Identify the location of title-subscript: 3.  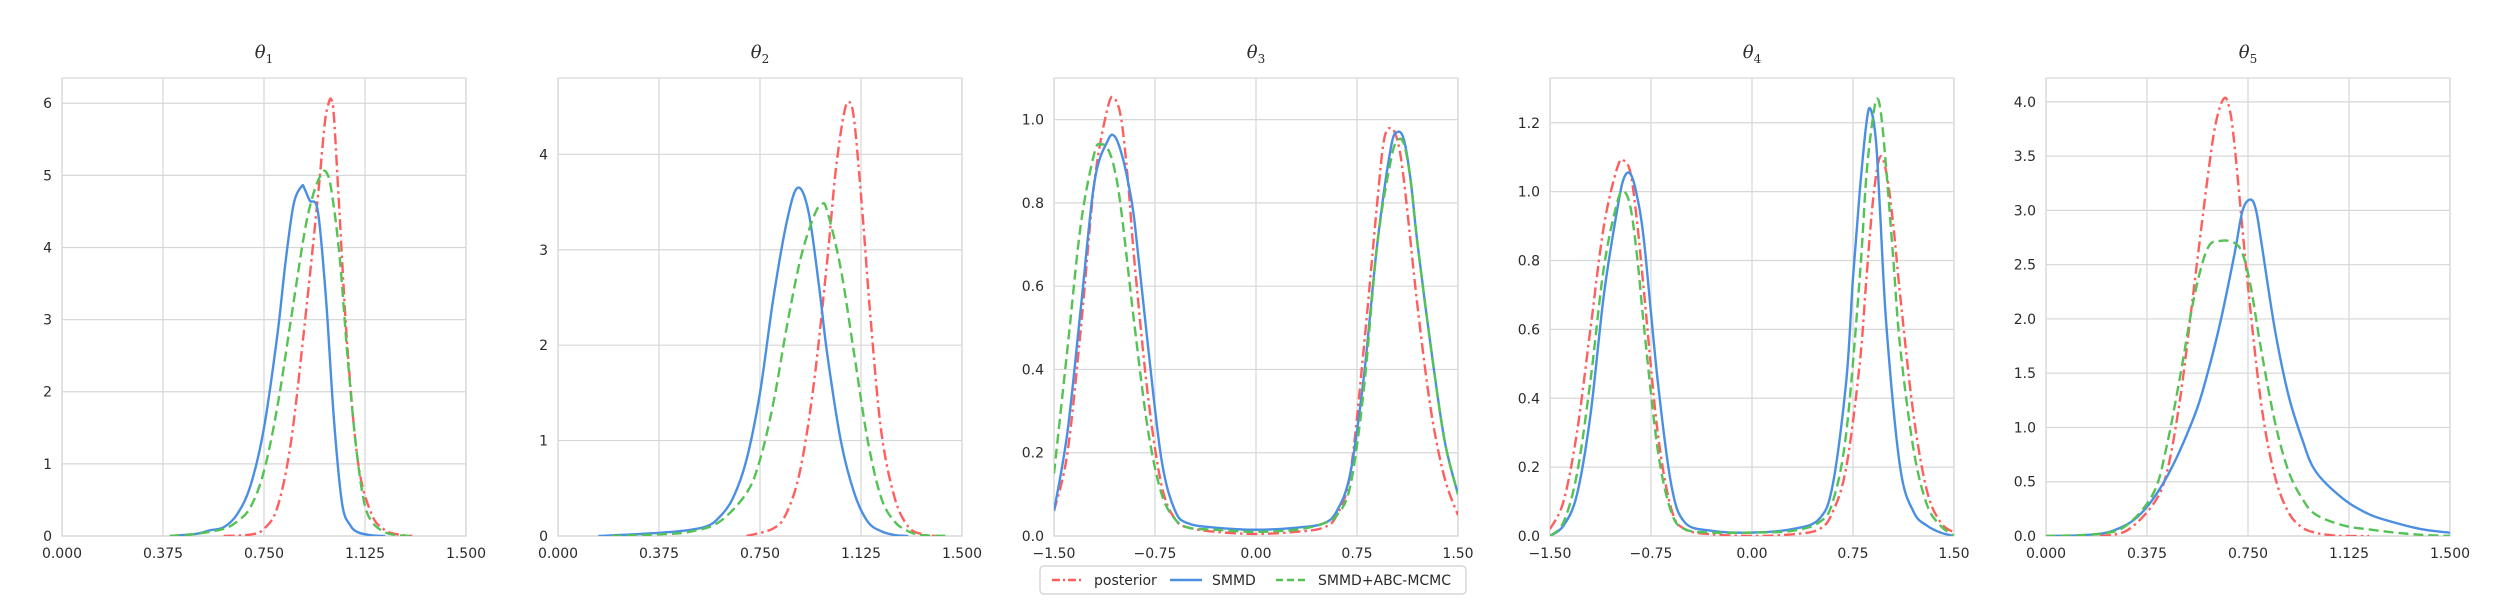
(1262, 59).